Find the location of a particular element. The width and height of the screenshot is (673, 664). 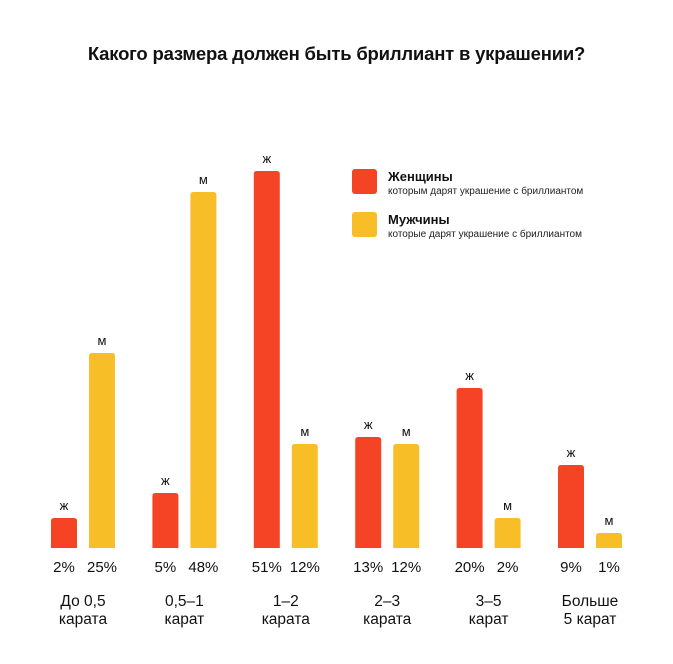

legend-label-men: Мужчины is located at coordinates (419, 219).